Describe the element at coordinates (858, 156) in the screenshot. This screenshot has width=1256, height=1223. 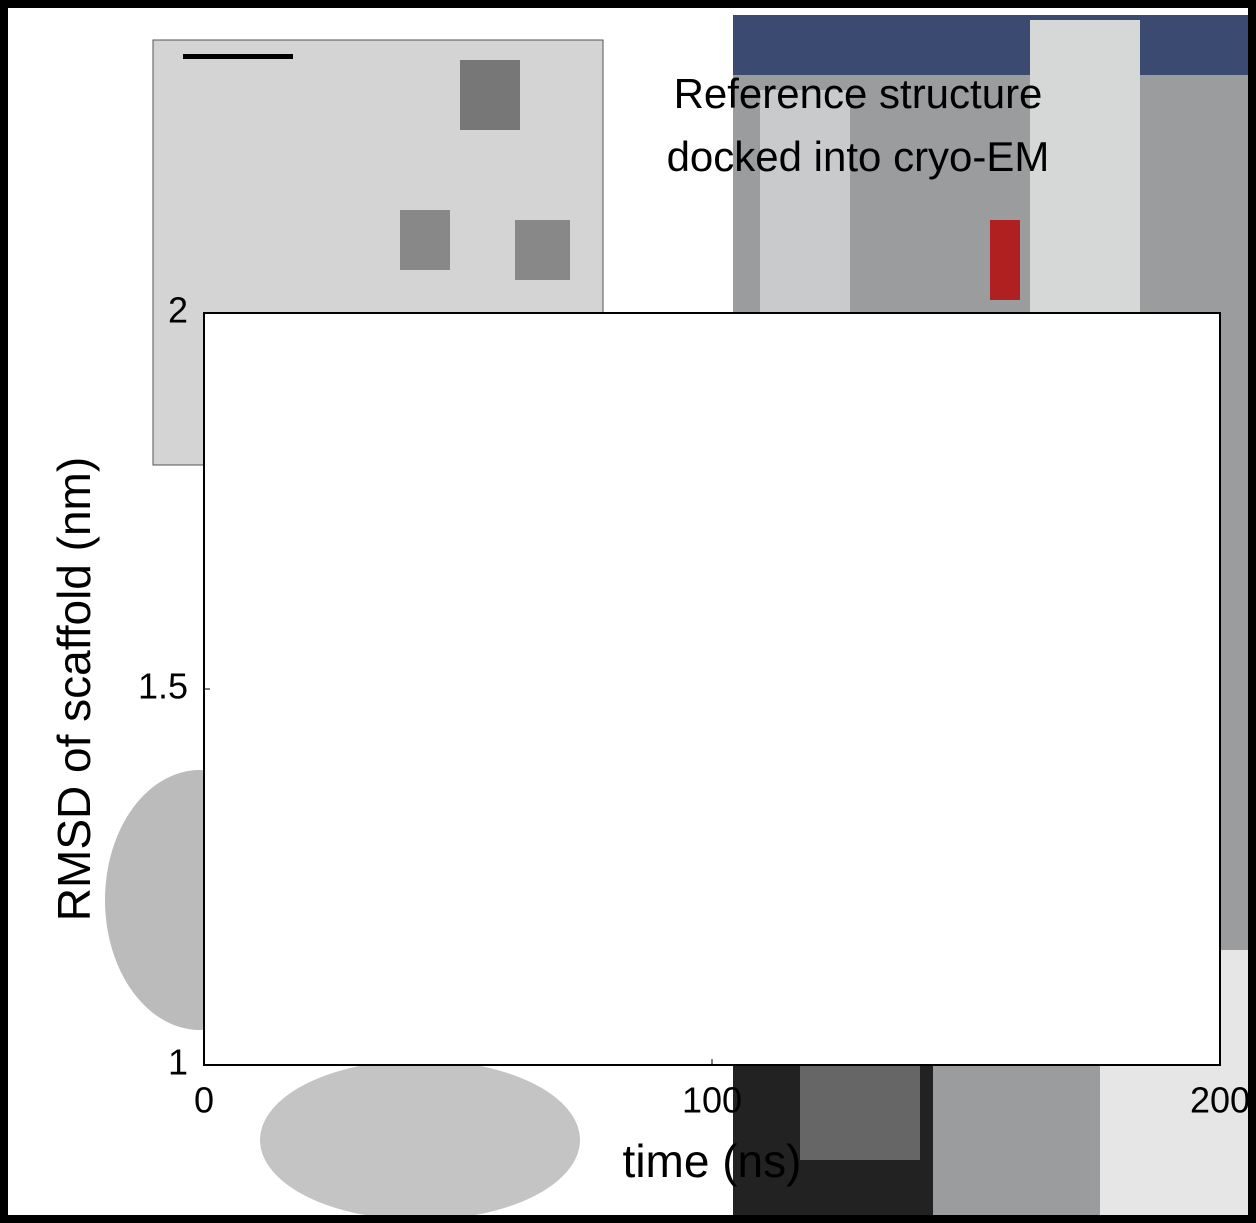
I see `annotation: docked into cryo-EM` at that location.